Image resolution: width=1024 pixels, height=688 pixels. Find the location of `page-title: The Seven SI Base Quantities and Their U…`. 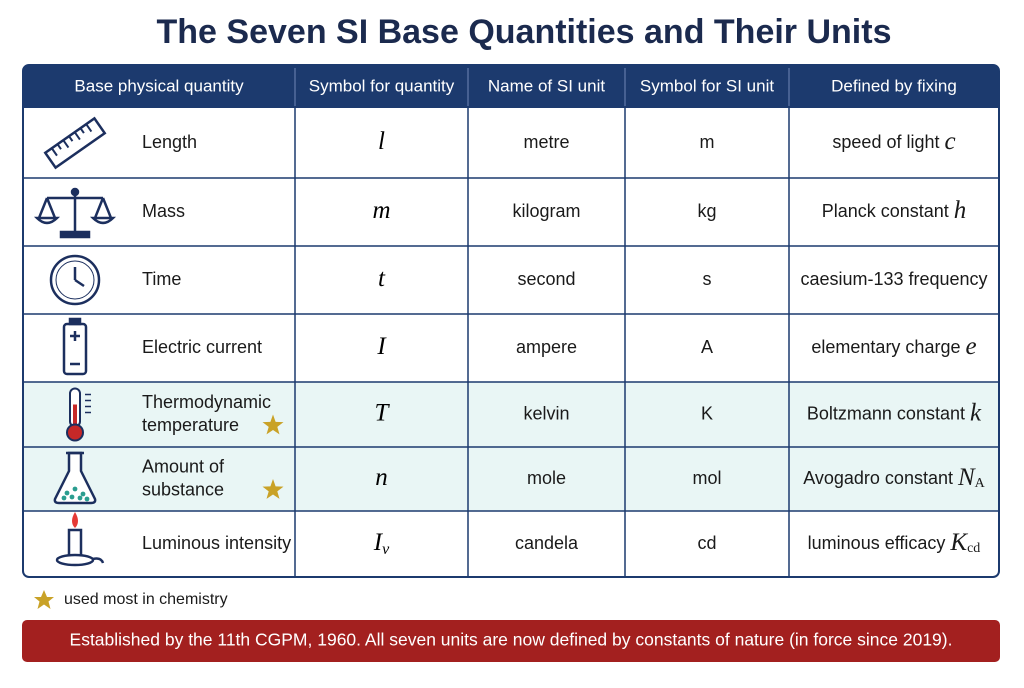

page-title: The Seven SI Base Quantities and Their U… is located at coordinates (524, 32).